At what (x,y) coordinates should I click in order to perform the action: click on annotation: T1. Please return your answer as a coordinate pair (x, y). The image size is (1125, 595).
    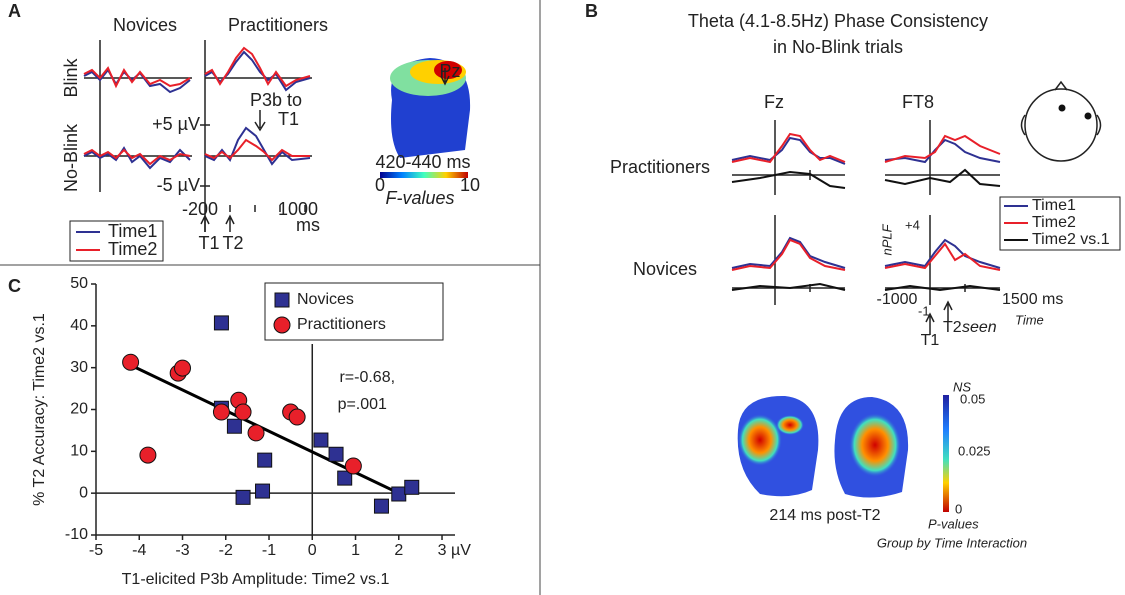
    Looking at the image, I should click on (288, 119).